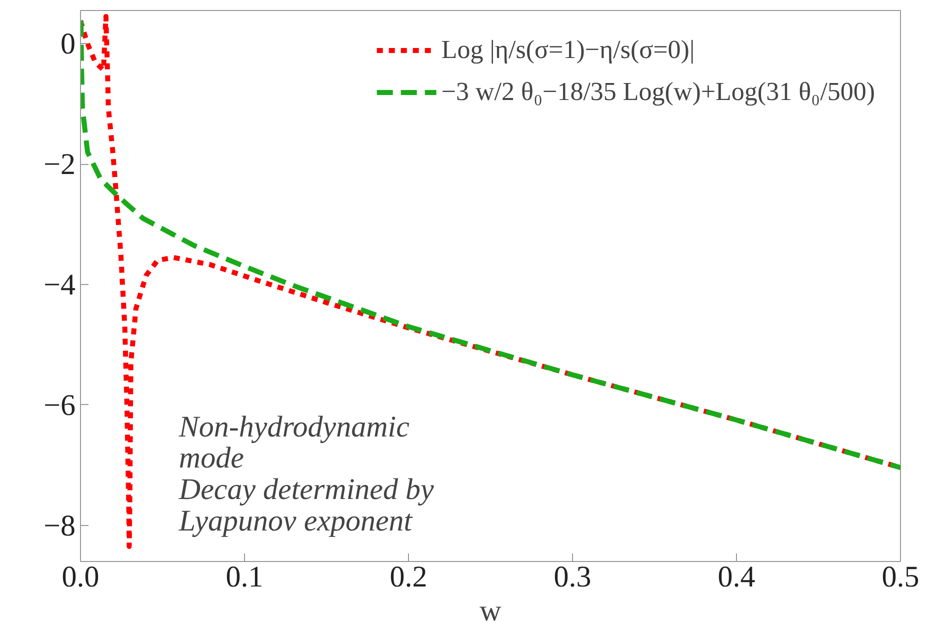  What do you see at coordinates (68, 44) in the screenshot?
I see `y-tick-label: 0` at bounding box center [68, 44].